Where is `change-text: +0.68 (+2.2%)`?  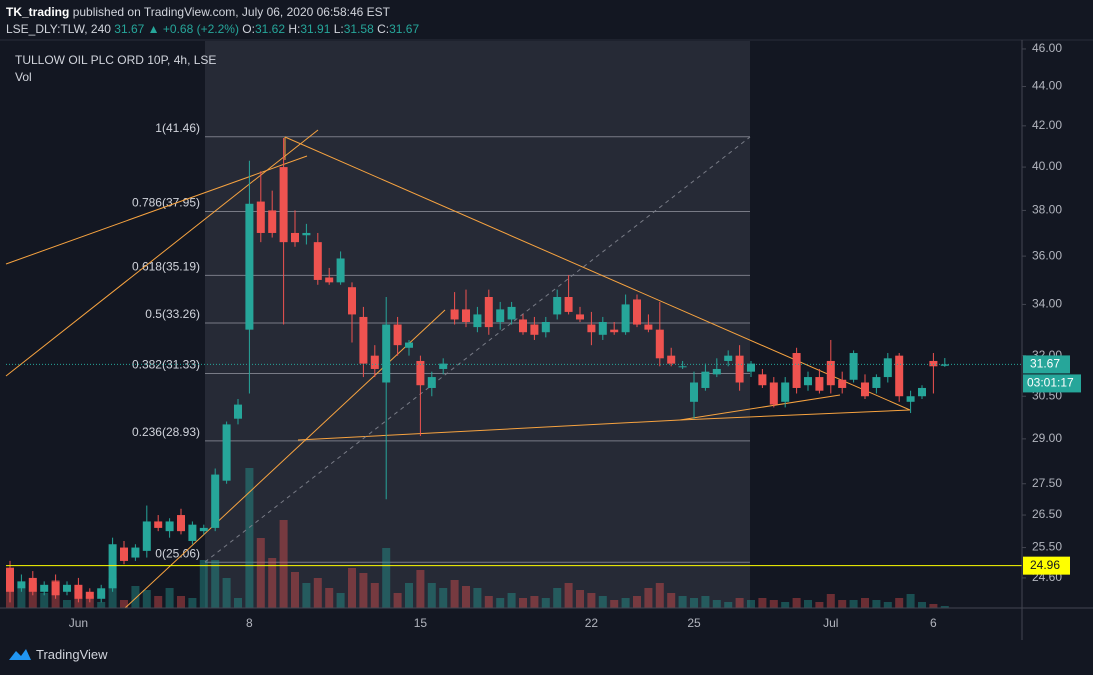 change-text: +0.68 (+2.2%) is located at coordinates (200, 29).